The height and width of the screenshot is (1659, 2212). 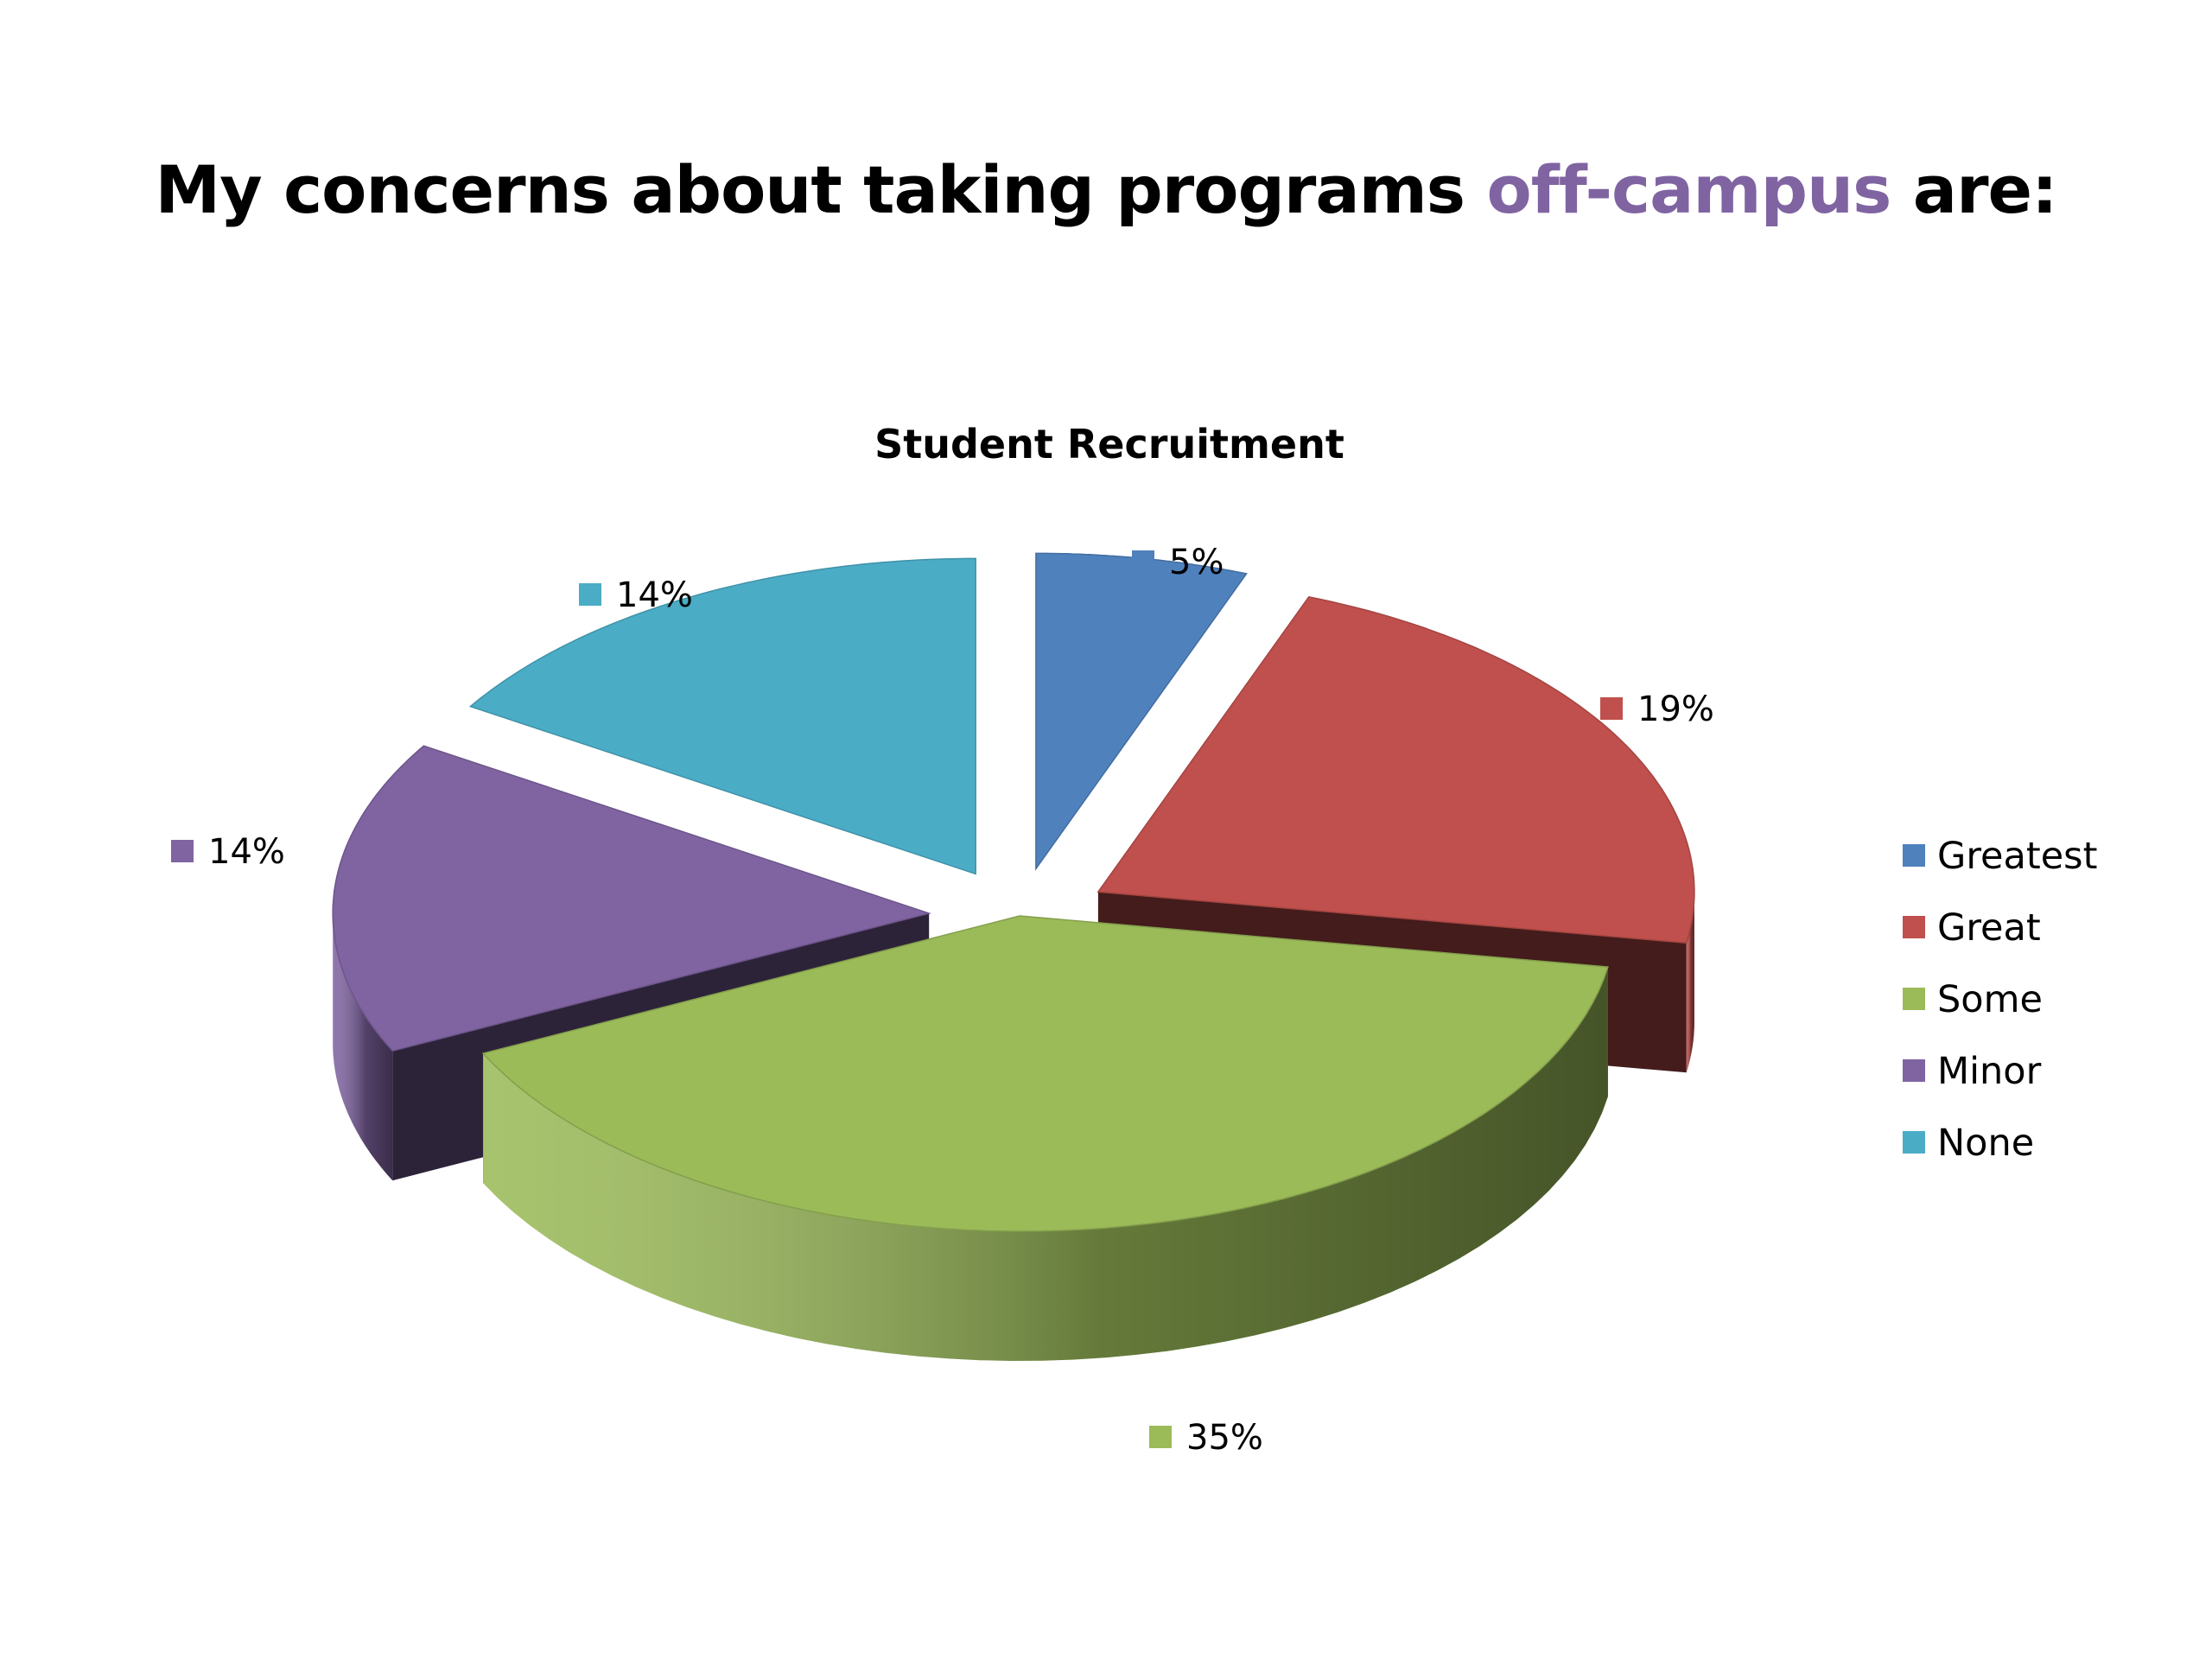 I want to click on pie-slice-none, so click(x=722, y=716).